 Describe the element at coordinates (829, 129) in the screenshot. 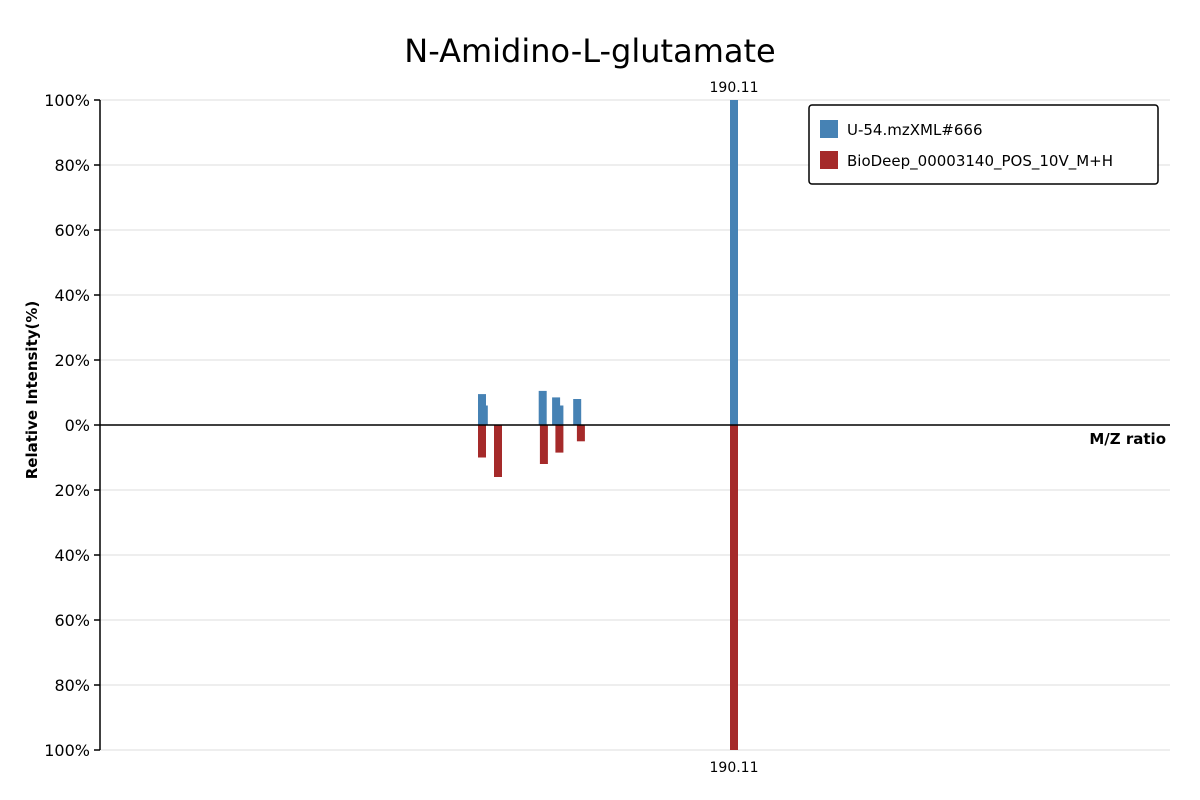

I see `legend-swatch-query` at that location.